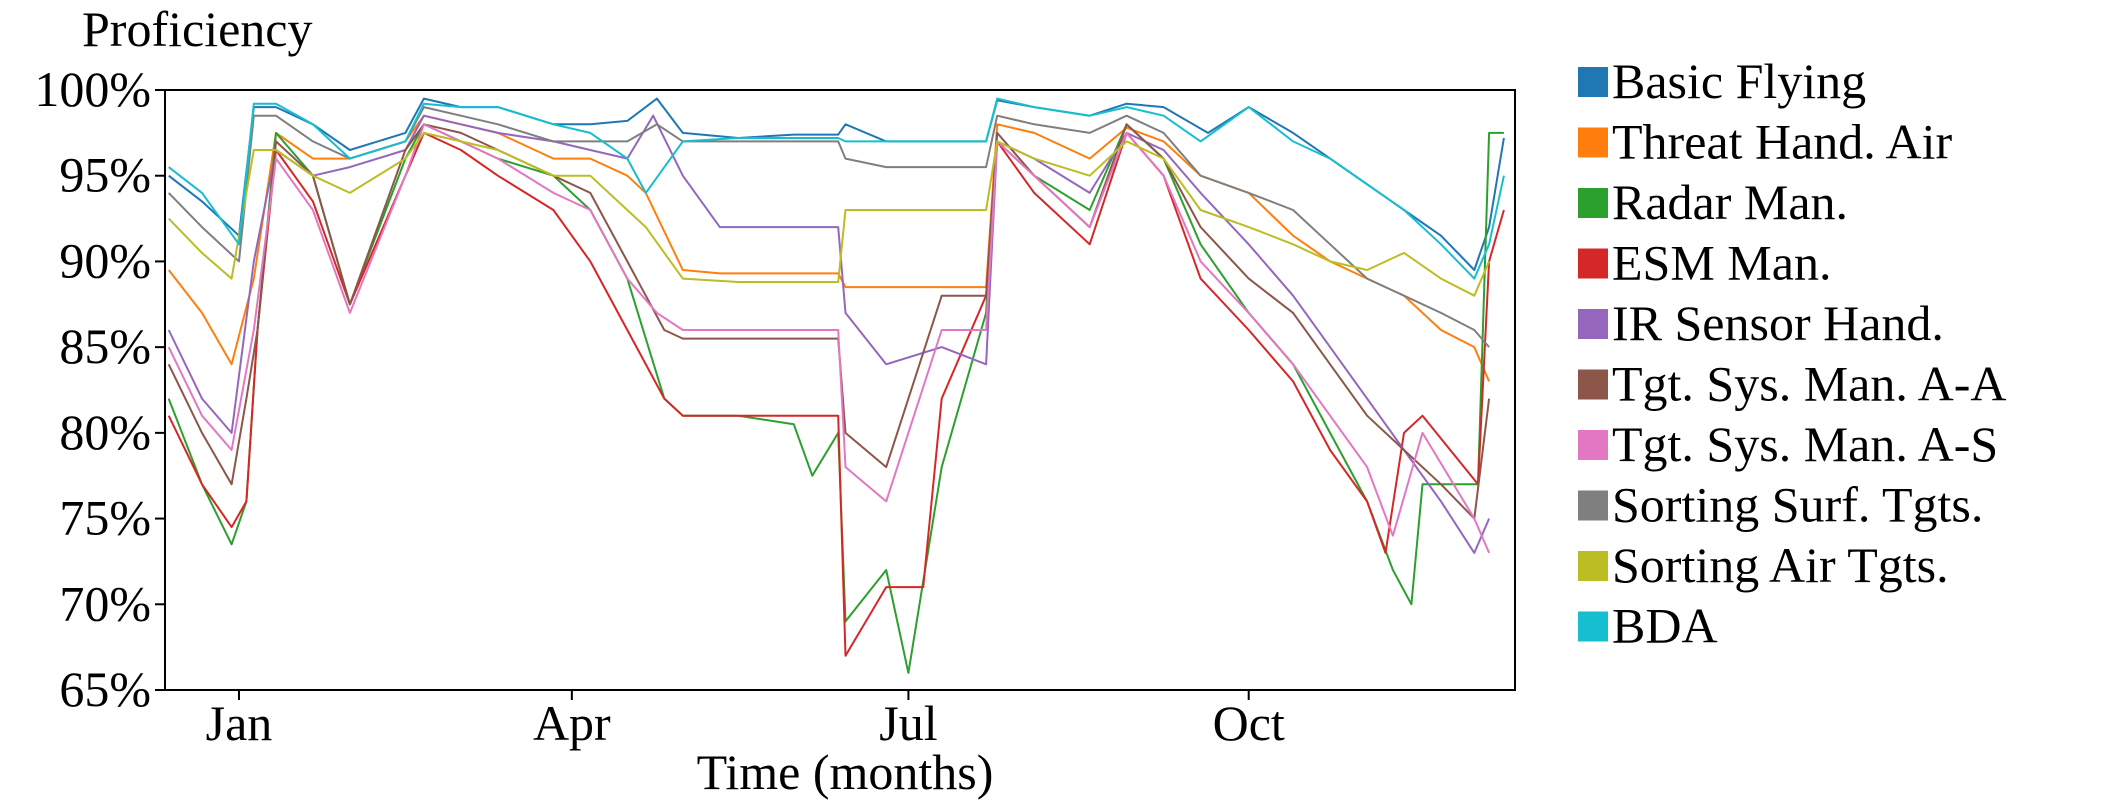 Image resolution: width=2105 pixels, height=806 pixels. Describe the element at coordinates (1665, 626) in the screenshot. I see `legend-label: BDA` at that location.